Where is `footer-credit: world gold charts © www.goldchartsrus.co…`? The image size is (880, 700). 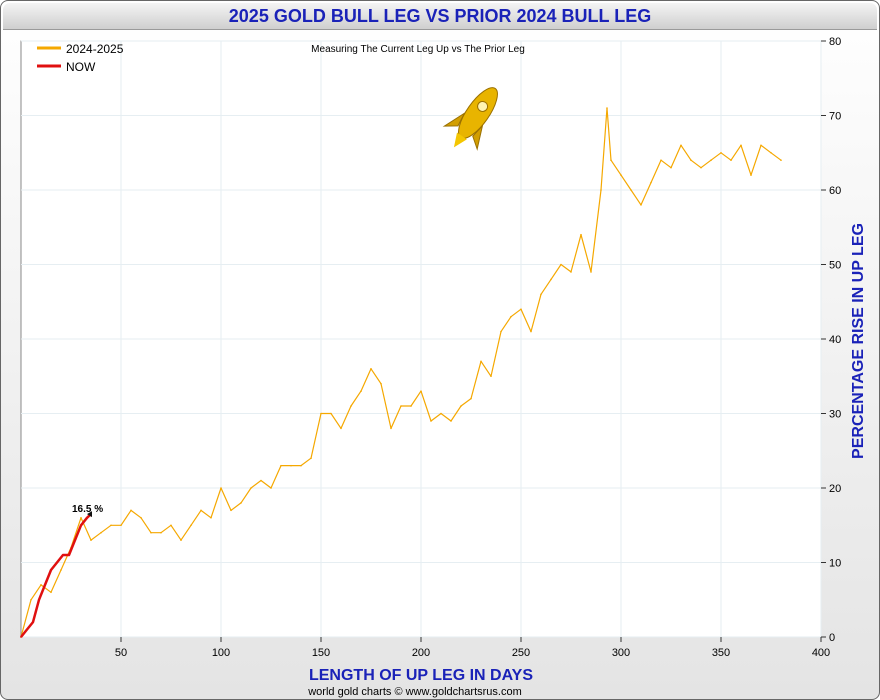
footer-credit: world gold charts © www.goldchartsrus.co… is located at coordinates (414, 692).